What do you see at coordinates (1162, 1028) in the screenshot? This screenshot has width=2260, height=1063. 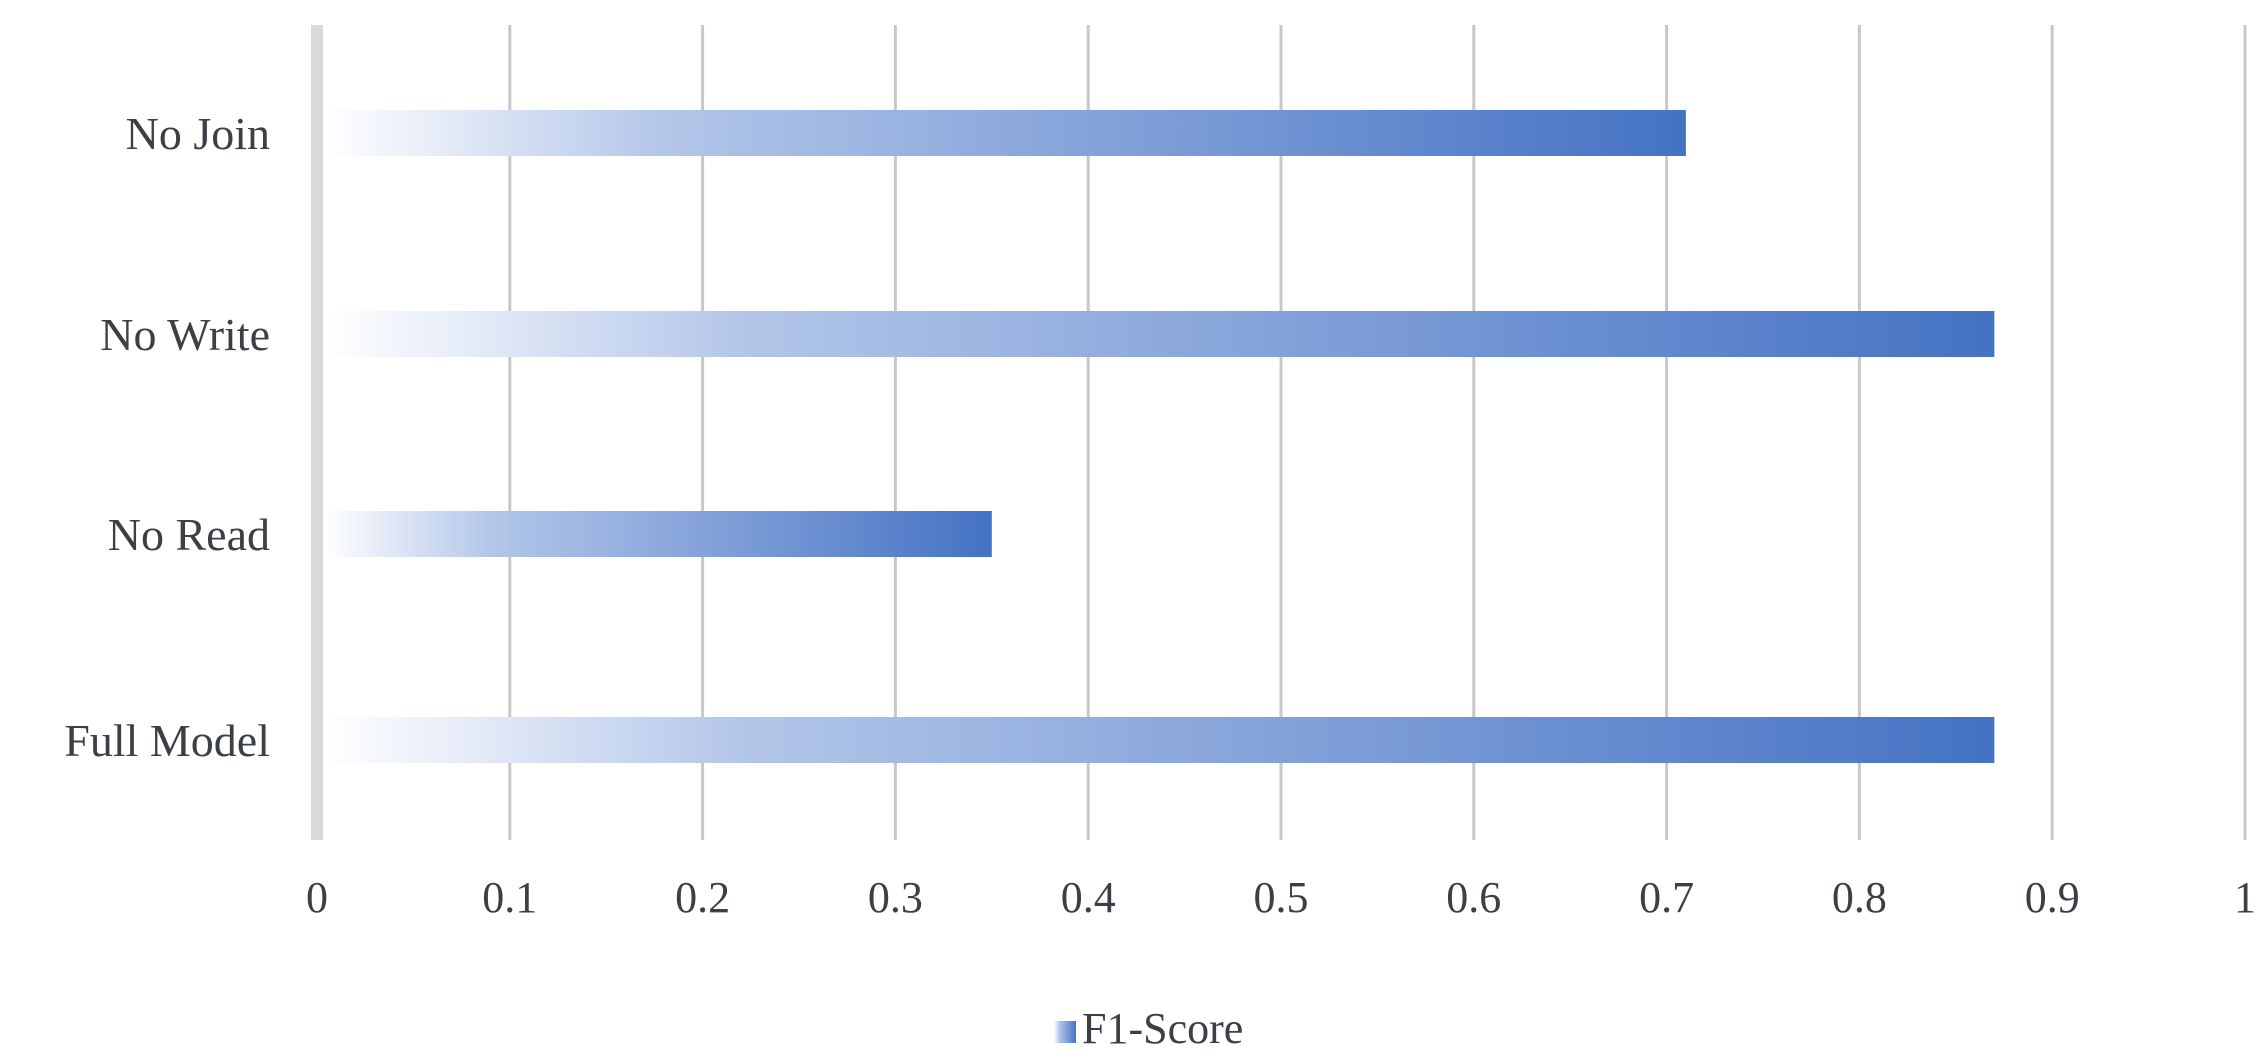 I see `legend-label: F1-Score` at bounding box center [1162, 1028].